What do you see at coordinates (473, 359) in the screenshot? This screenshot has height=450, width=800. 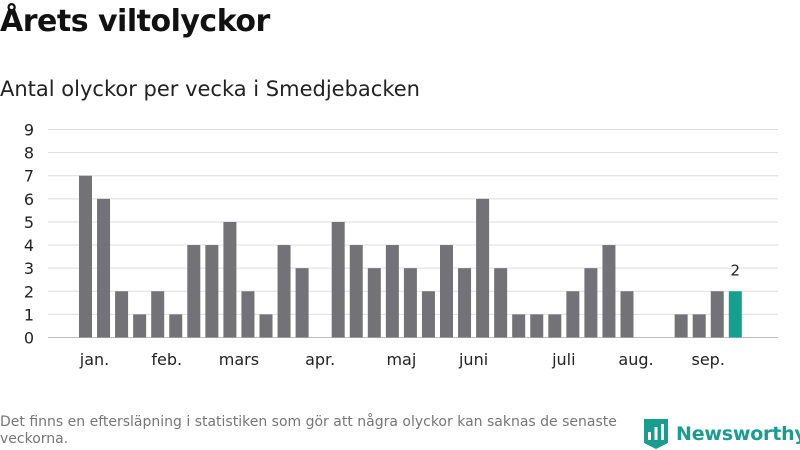 I see `x-tick-label: juni` at bounding box center [473, 359].